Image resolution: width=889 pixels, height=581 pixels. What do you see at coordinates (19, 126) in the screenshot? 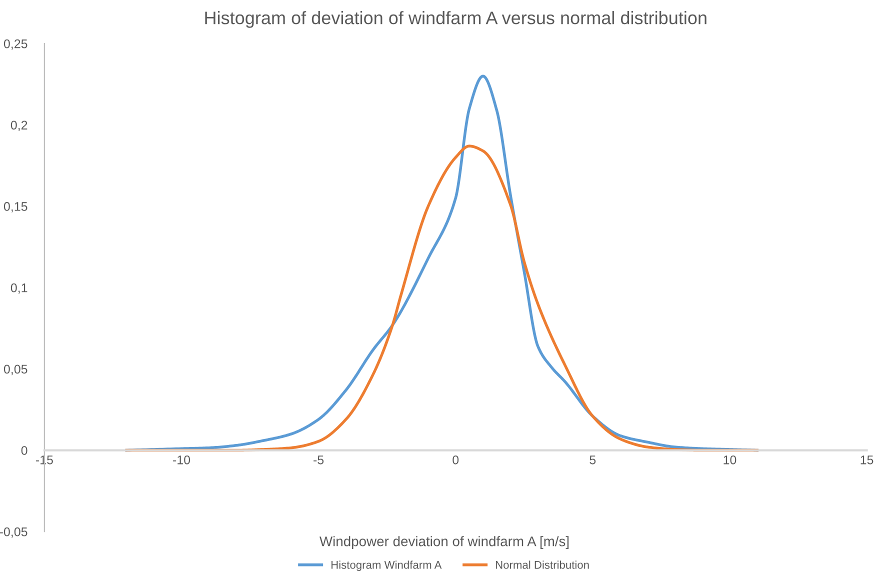
I see `y-tick-label: 0,2` at bounding box center [19, 126].